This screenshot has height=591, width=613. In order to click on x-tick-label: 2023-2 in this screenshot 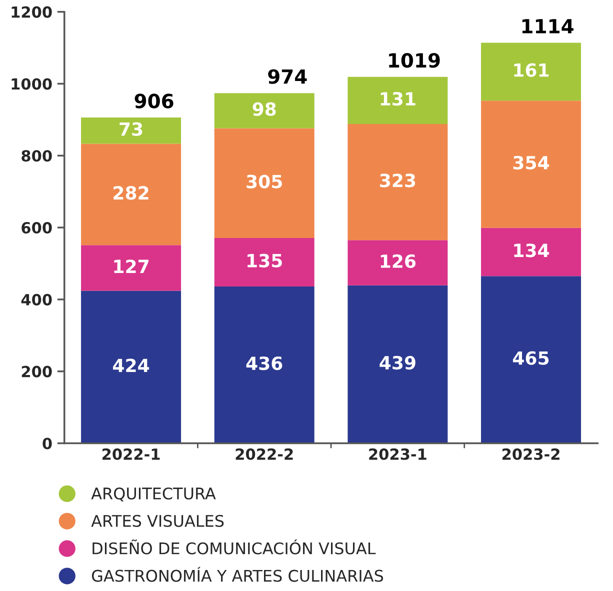, I will do `click(531, 454)`.